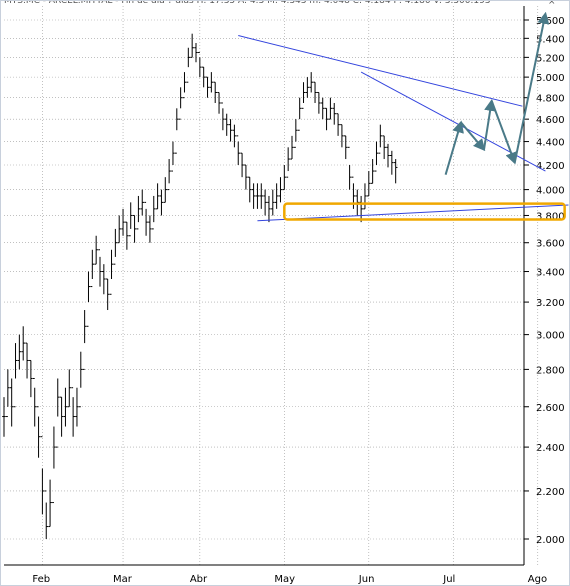 The width and height of the screenshot is (570, 586). Describe the element at coordinates (550, 143) in the screenshot. I see `y-tick-label: 4.400` at that location.